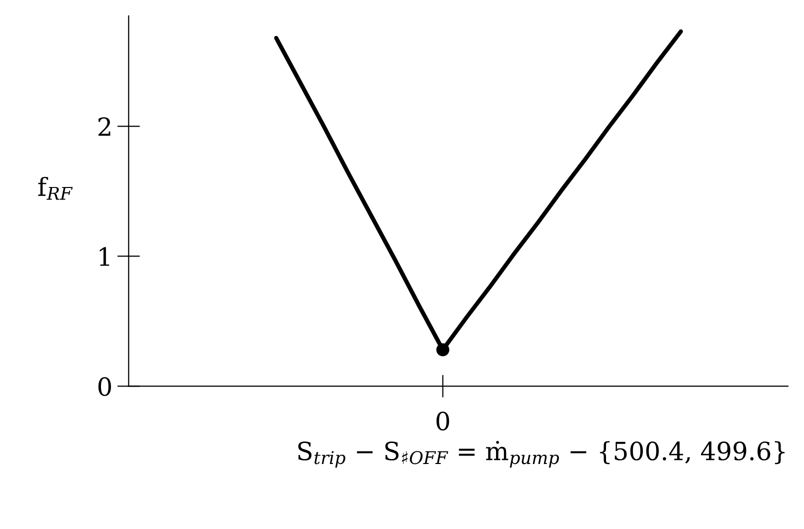 This screenshot has width=804, height=529. What do you see at coordinates (104, 126) in the screenshot?
I see `y-tick-label: 2` at bounding box center [104, 126].